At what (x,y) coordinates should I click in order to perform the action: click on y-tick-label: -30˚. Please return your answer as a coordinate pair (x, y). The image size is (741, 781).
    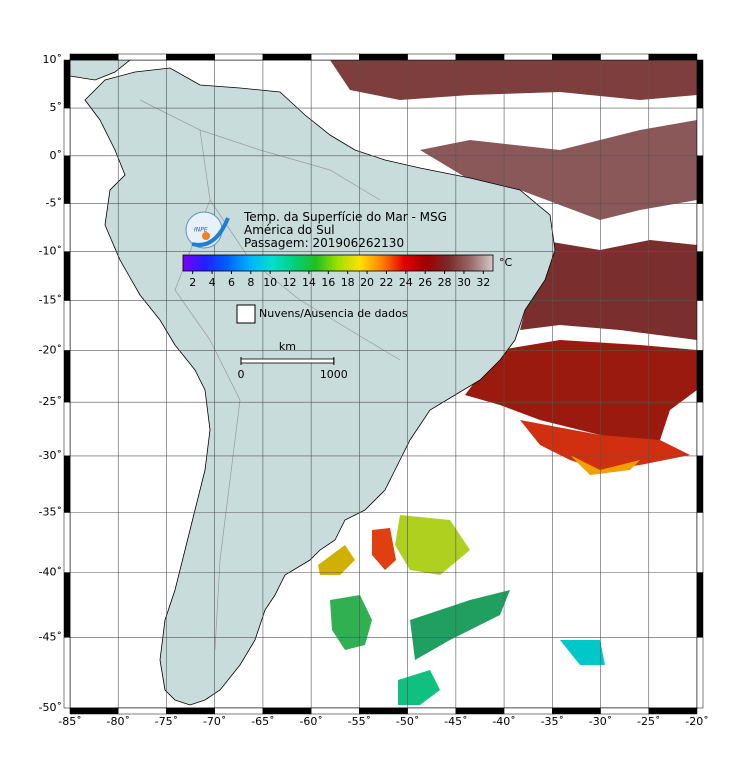
    Looking at the image, I should click on (50, 455).